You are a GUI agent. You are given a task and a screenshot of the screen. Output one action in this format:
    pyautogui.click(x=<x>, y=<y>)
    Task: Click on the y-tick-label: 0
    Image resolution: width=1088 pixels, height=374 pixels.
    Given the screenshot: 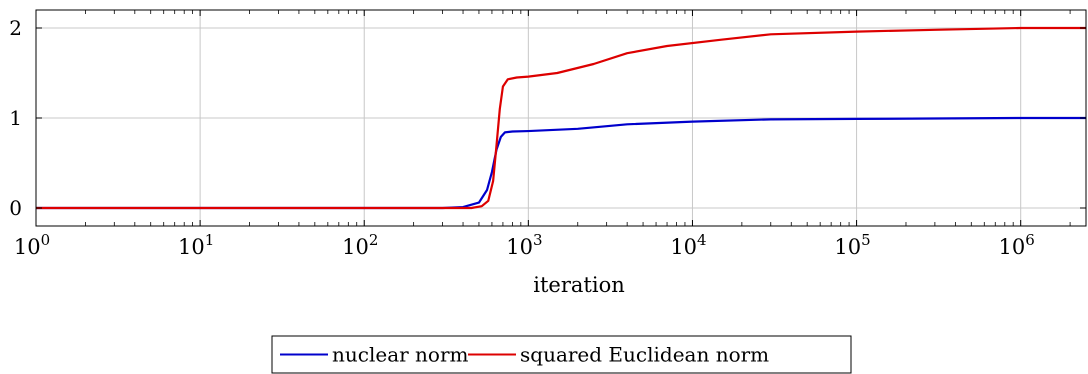 What is the action you would take?
    pyautogui.click(x=15, y=208)
    